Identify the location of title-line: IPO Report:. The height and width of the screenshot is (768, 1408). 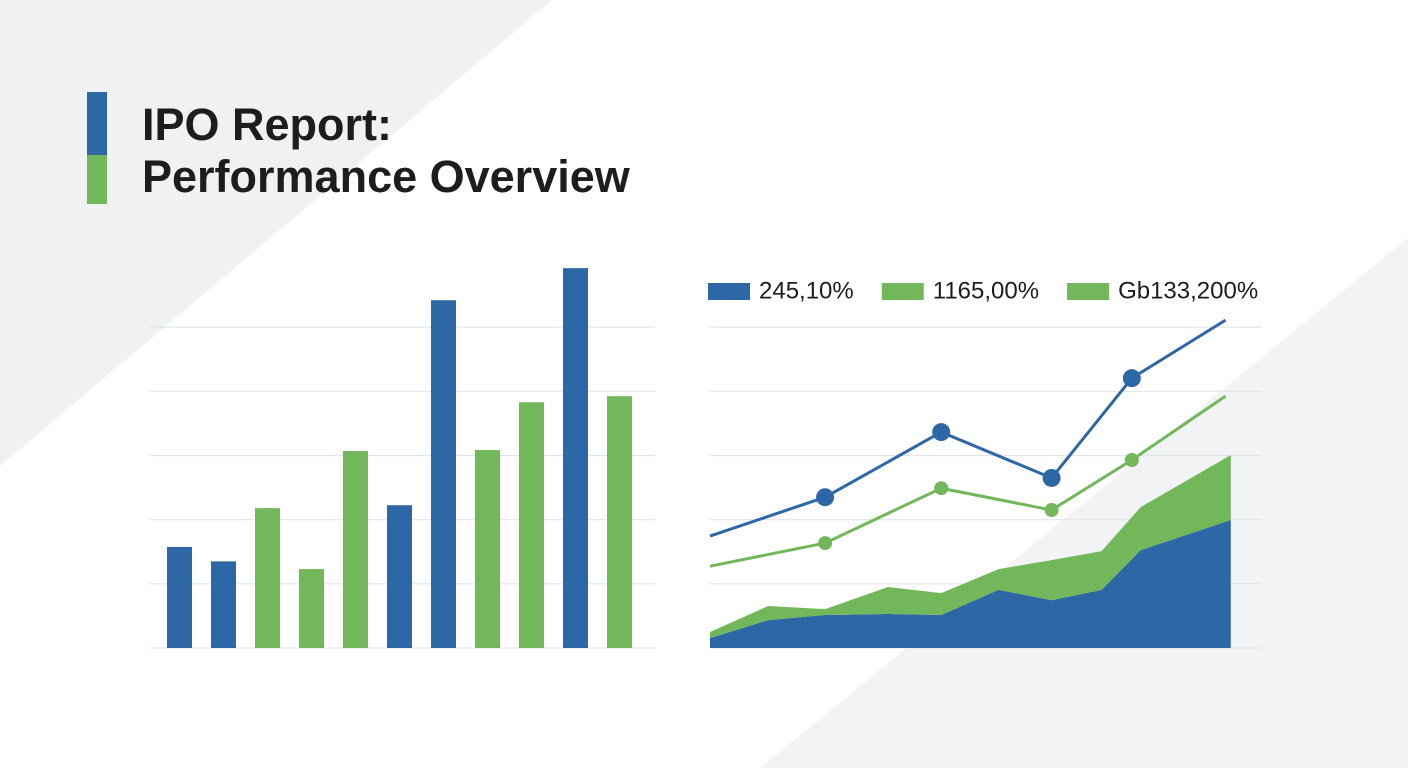
(267, 124).